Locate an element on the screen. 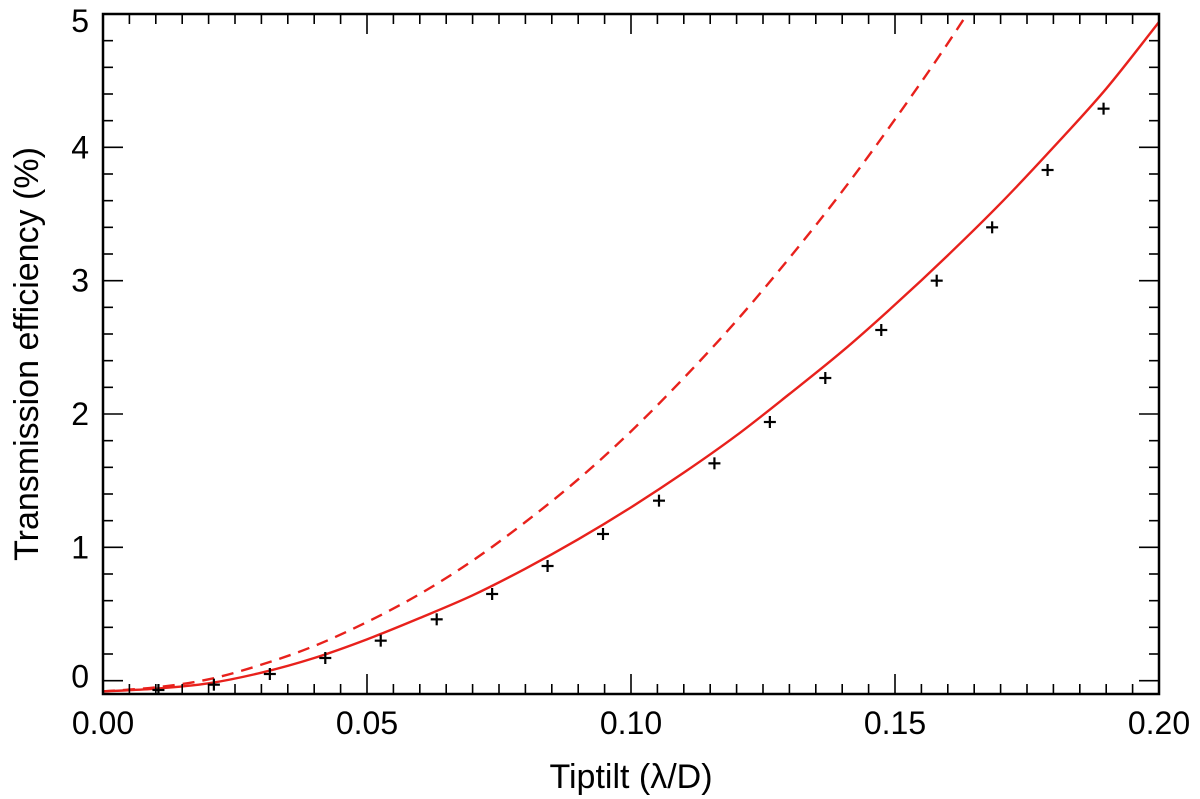 This screenshot has height=799, width=1200. x-tick-label: 0.10 is located at coordinates (631, 723).